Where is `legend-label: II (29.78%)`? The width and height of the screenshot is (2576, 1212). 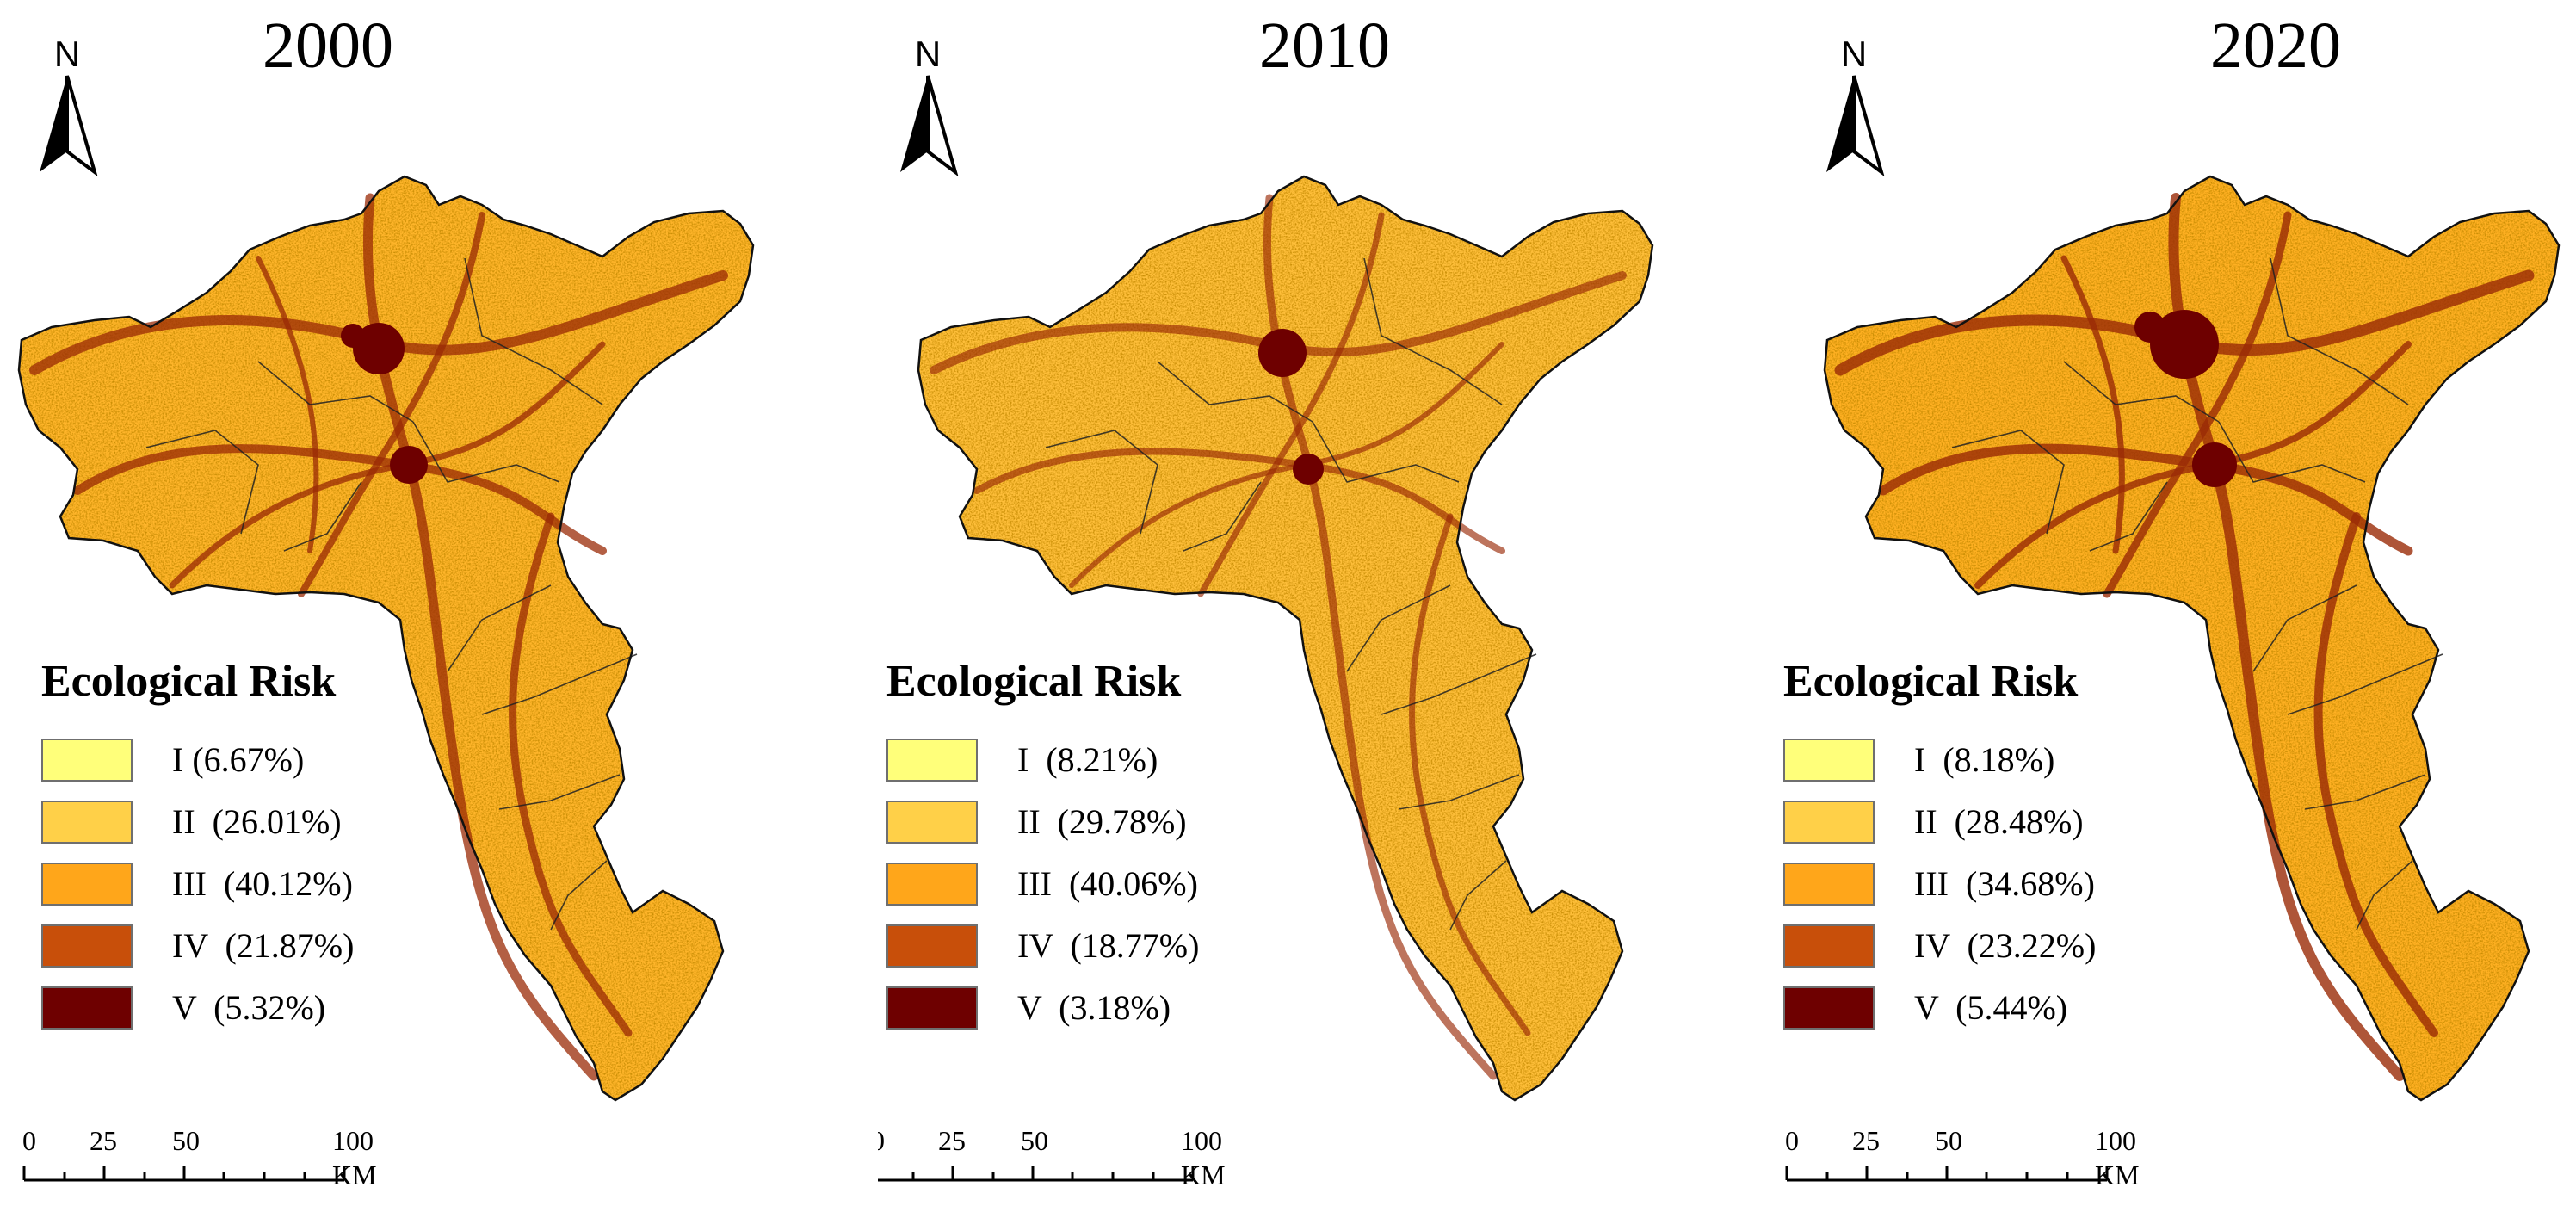
legend-label: II (29.78%) is located at coordinates (1102, 822).